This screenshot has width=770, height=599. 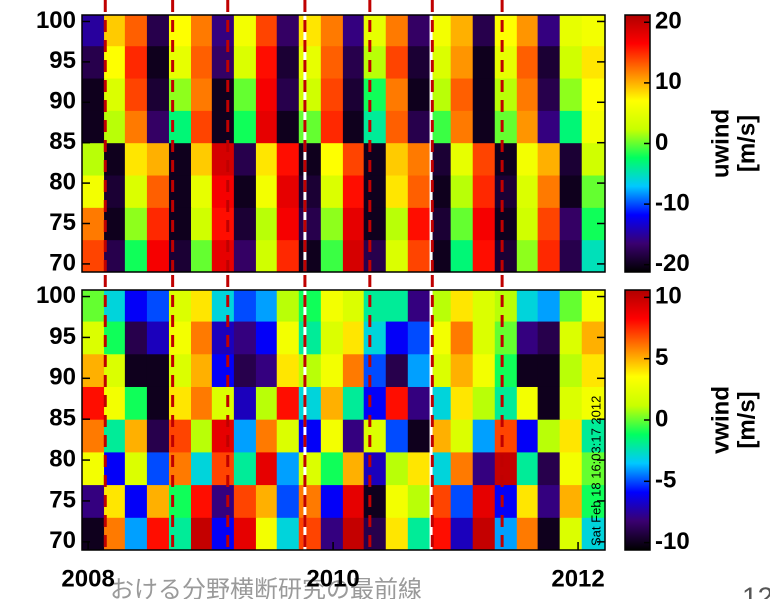 What do you see at coordinates (62, 377) in the screenshot?
I see `y-tick-label: 90` at bounding box center [62, 377].